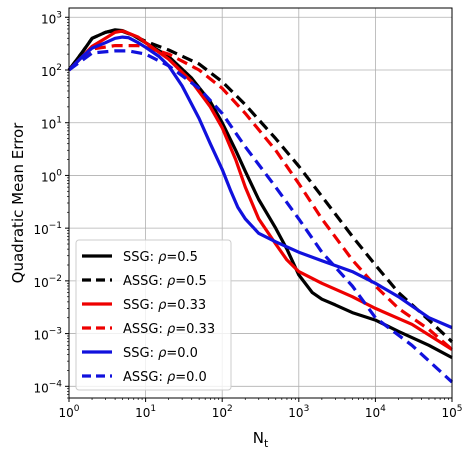 The width and height of the screenshot is (471, 455). What do you see at coordinates (56, 384) in the screenshot?
I see `tick-label-exponent: −4` at bounding box center [56, 384].